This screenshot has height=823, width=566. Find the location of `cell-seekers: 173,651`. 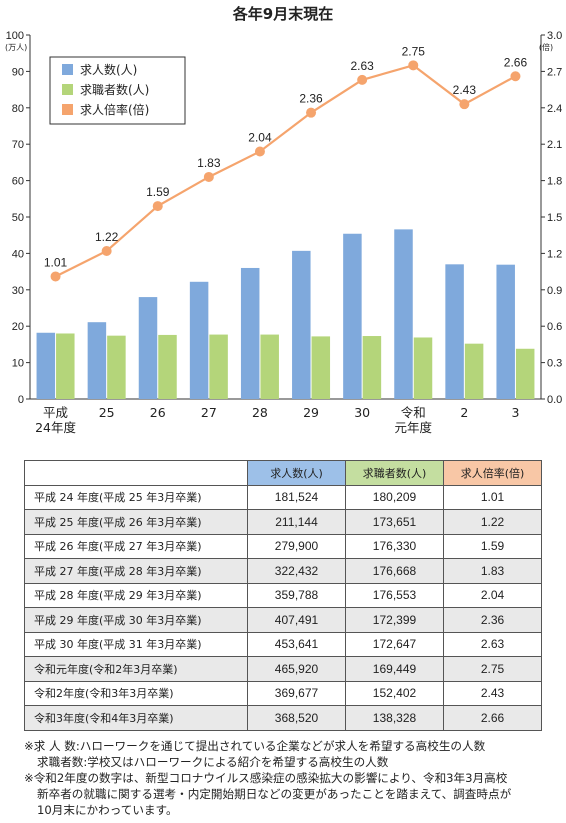

cell-seekers: 173,651 is located at coordinates (394, 522).